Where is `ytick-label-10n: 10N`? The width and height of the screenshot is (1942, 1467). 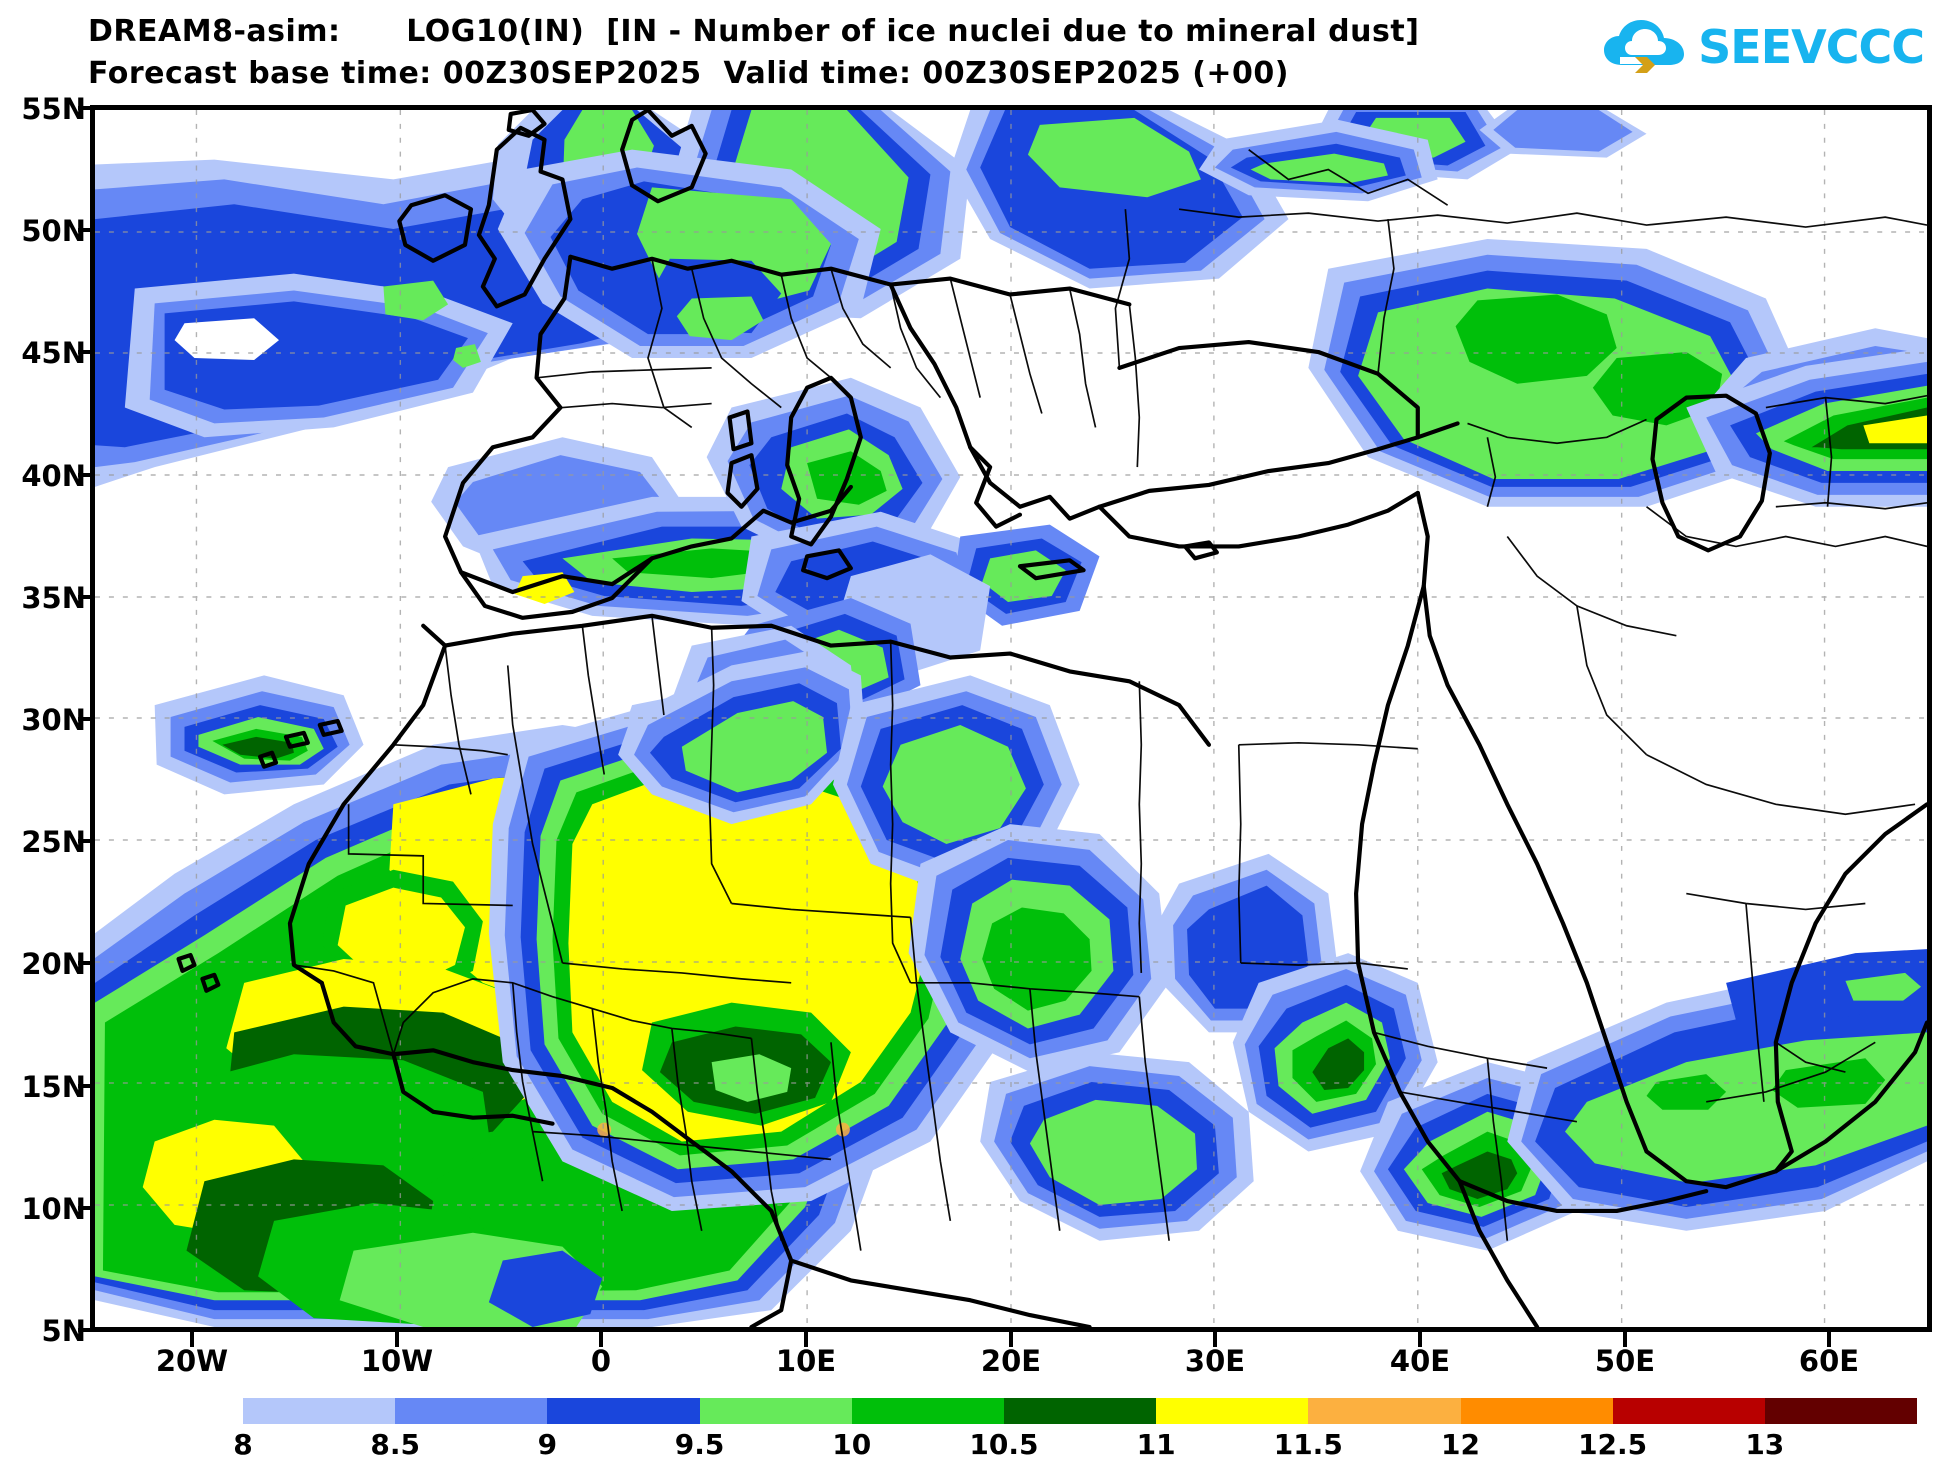
ytick-label-10n: 10N is located at coordinates (53, 1209).